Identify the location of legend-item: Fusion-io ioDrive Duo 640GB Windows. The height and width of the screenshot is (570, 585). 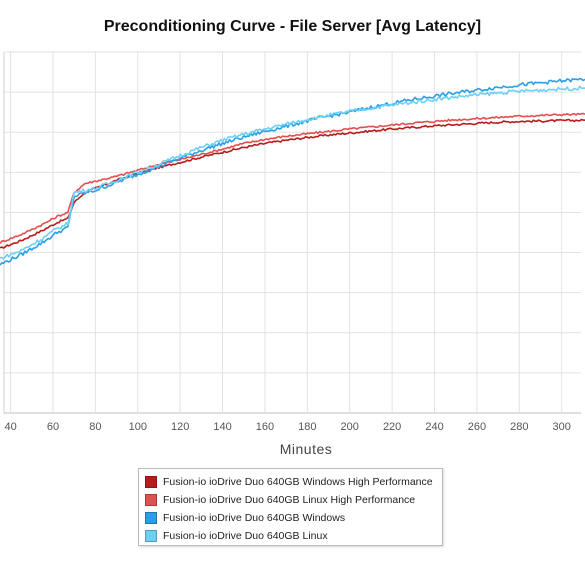
(293, 518).